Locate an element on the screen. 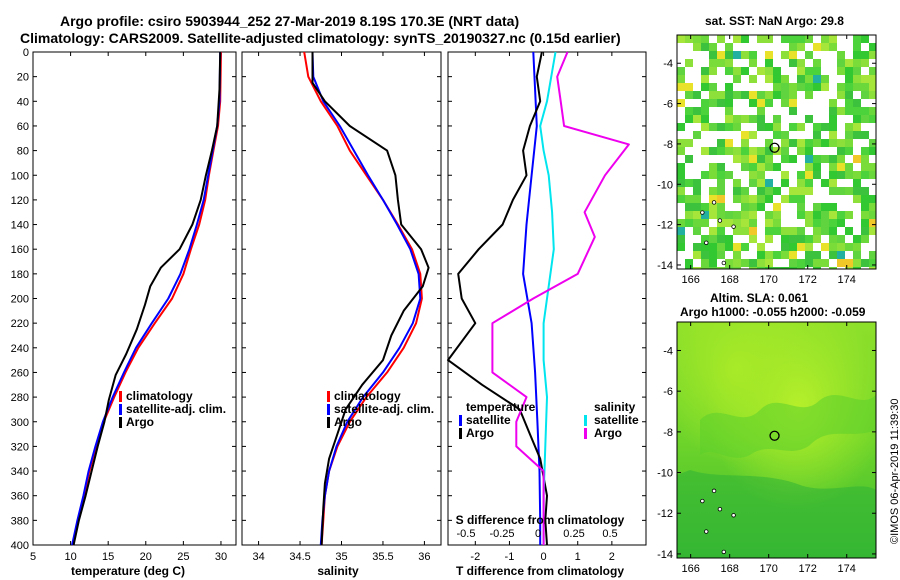 The image size is (900, 580). top-x-axis-label: S difference from climatology is located at coordinates (540, 520).